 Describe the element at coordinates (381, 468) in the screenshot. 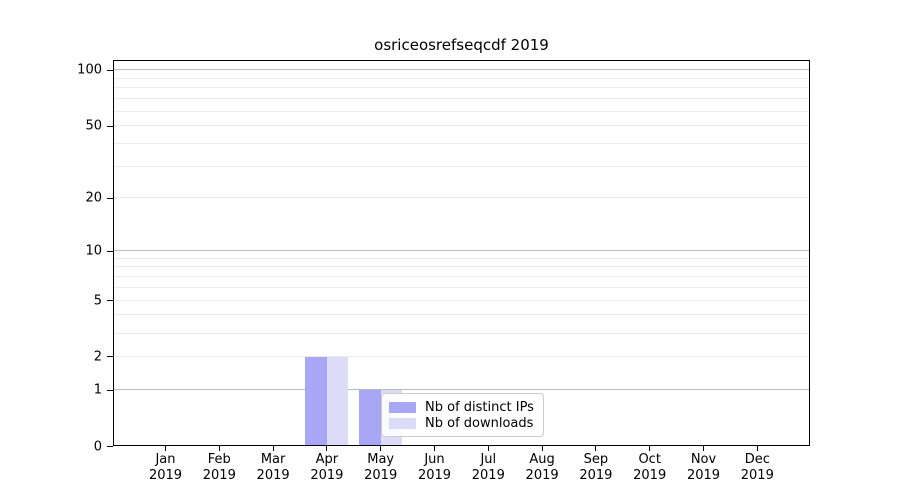

I see `x-axis-label: May 2019` at that location.